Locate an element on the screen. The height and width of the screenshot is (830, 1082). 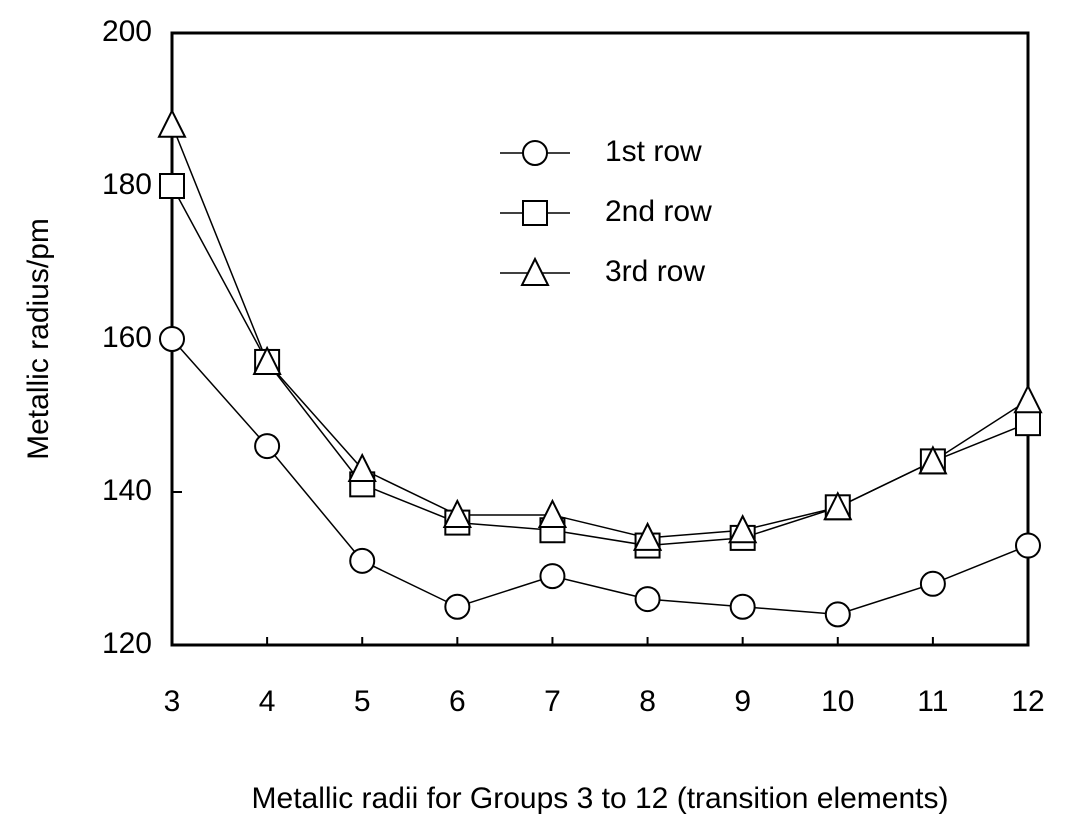
y-tick-label: 160 is located at coordinates (127, 337).